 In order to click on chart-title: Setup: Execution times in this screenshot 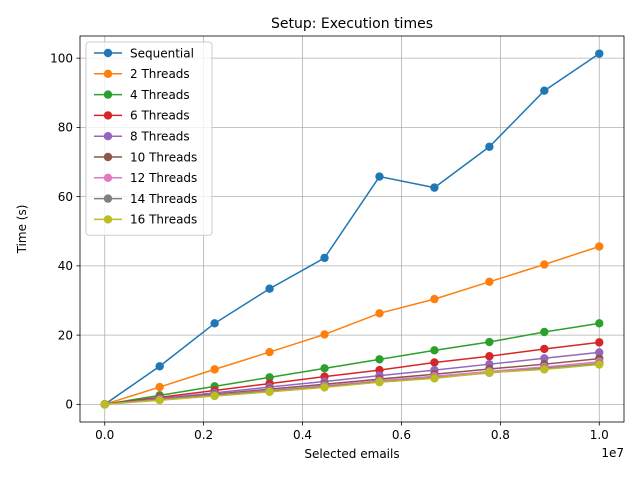, I will do `click(352, 24)`.